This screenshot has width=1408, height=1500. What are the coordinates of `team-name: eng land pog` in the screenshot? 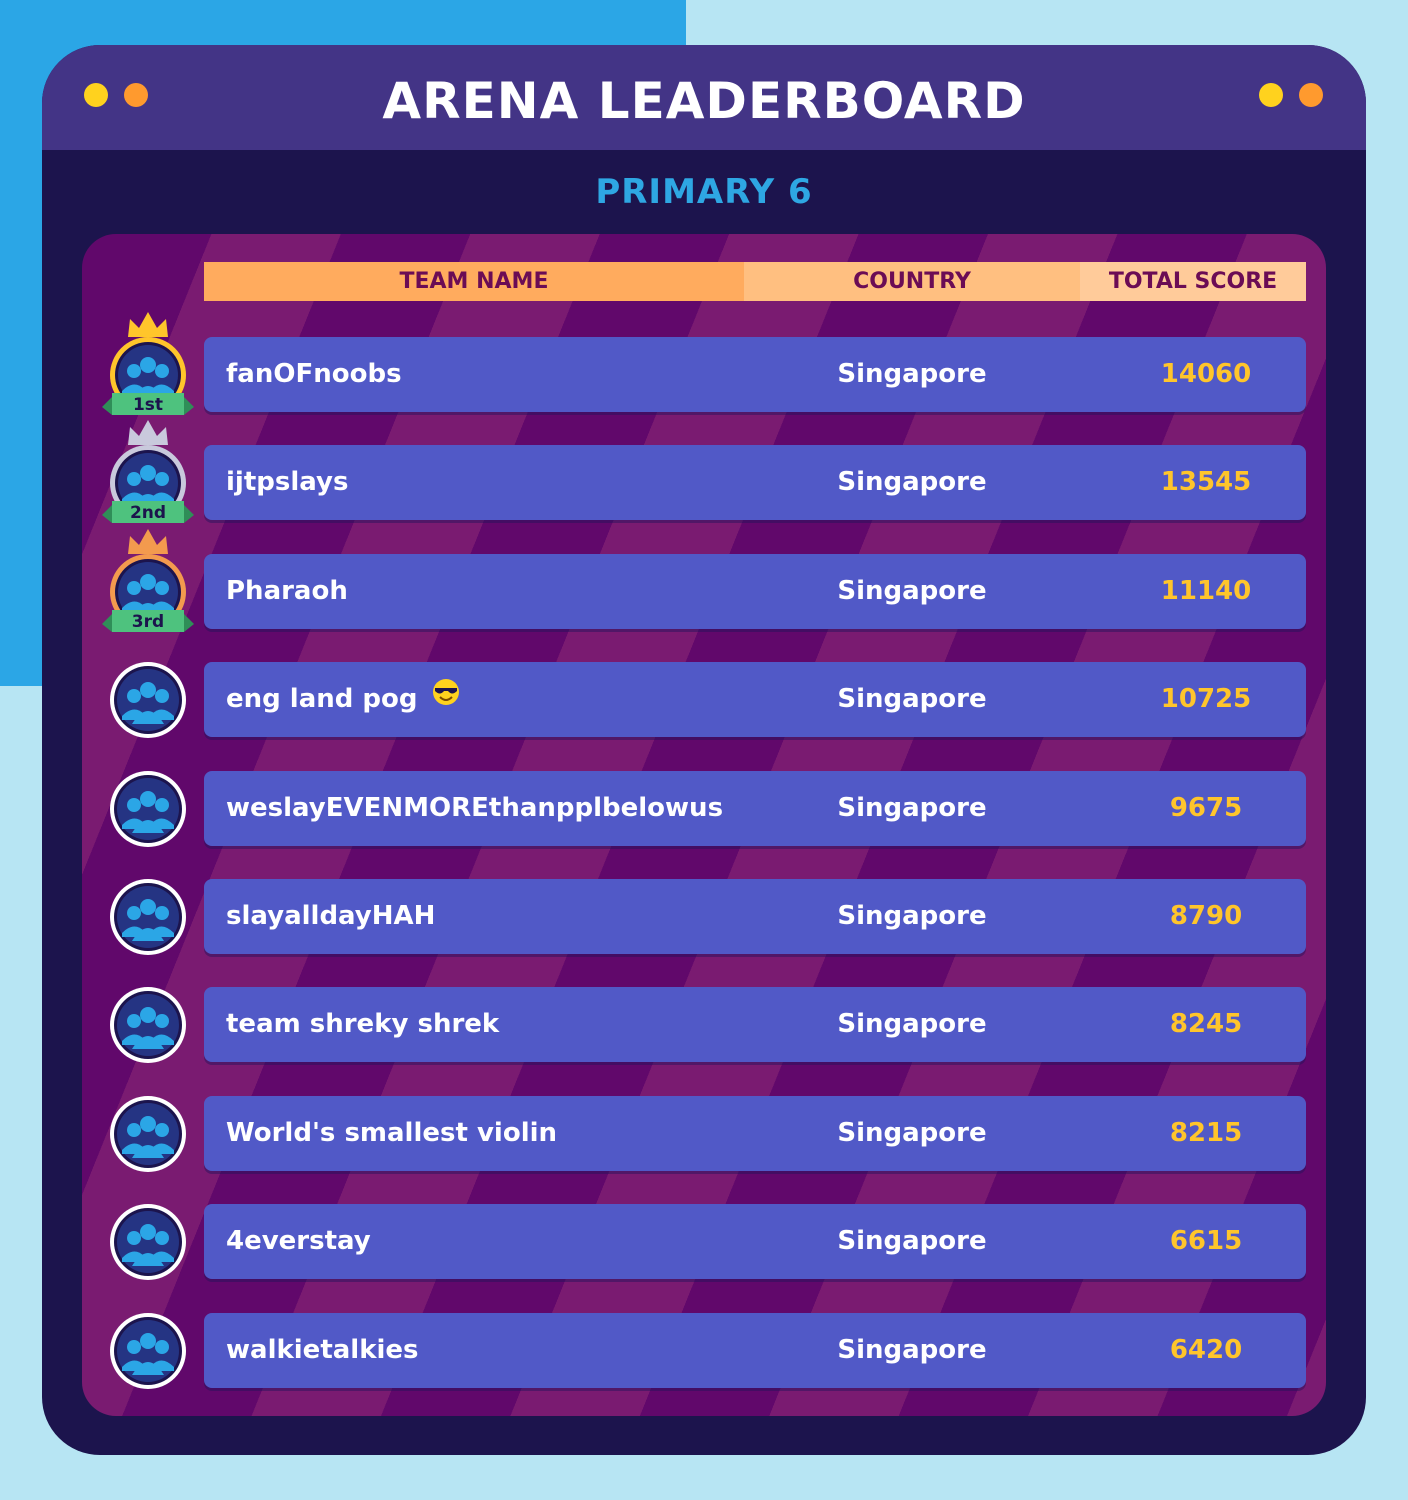 It's located at (343, 699).